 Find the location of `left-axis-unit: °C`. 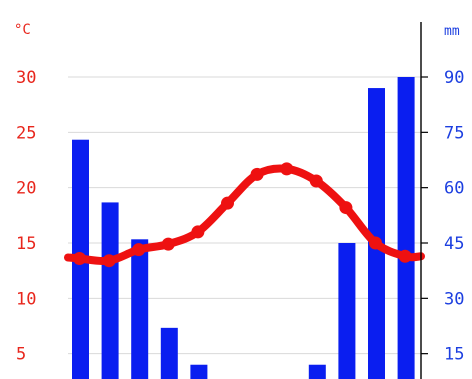

left-axis-unit: °C is located at coordinates (22, 30).